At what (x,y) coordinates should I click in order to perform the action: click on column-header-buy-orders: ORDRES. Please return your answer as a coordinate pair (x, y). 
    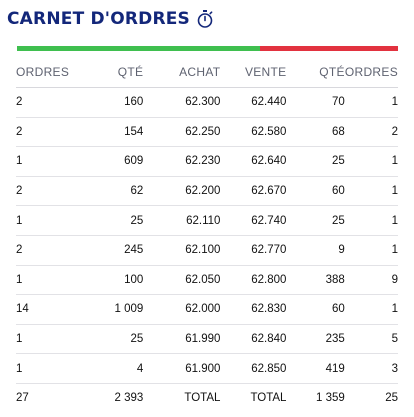
    Looking at the image, I should click on (43, 72).